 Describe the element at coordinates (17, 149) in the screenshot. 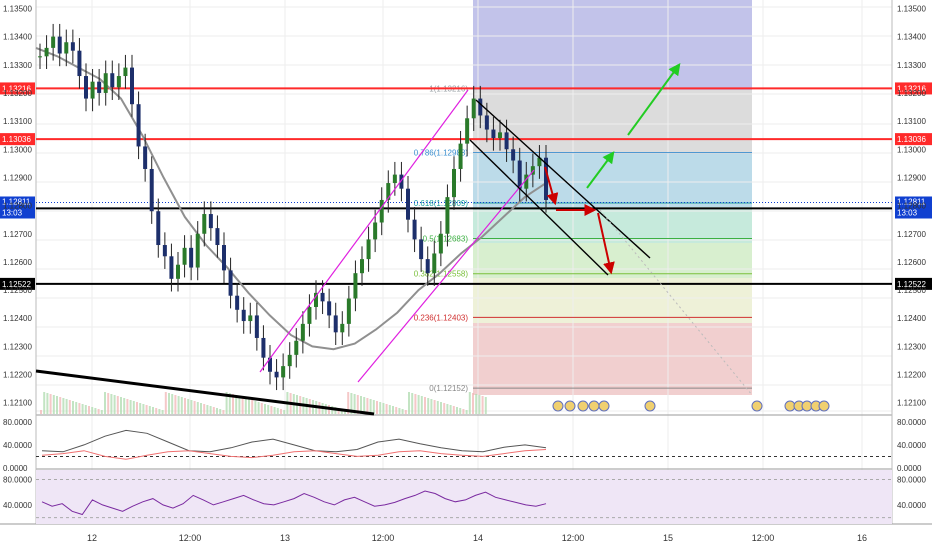

I see `y-tick-left: 1.13000` at that location.